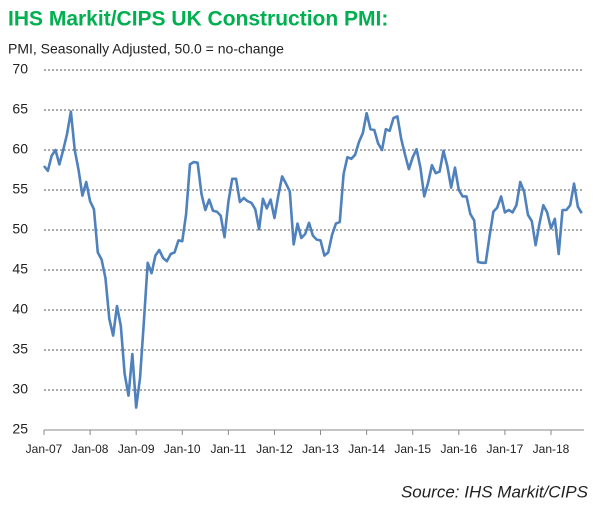 This screenshot has height=510, width=600. What do you see at coordinates (20, 269) in the screenshot?
I see `y-tick-label: 45` at bounding box center [20, 269].